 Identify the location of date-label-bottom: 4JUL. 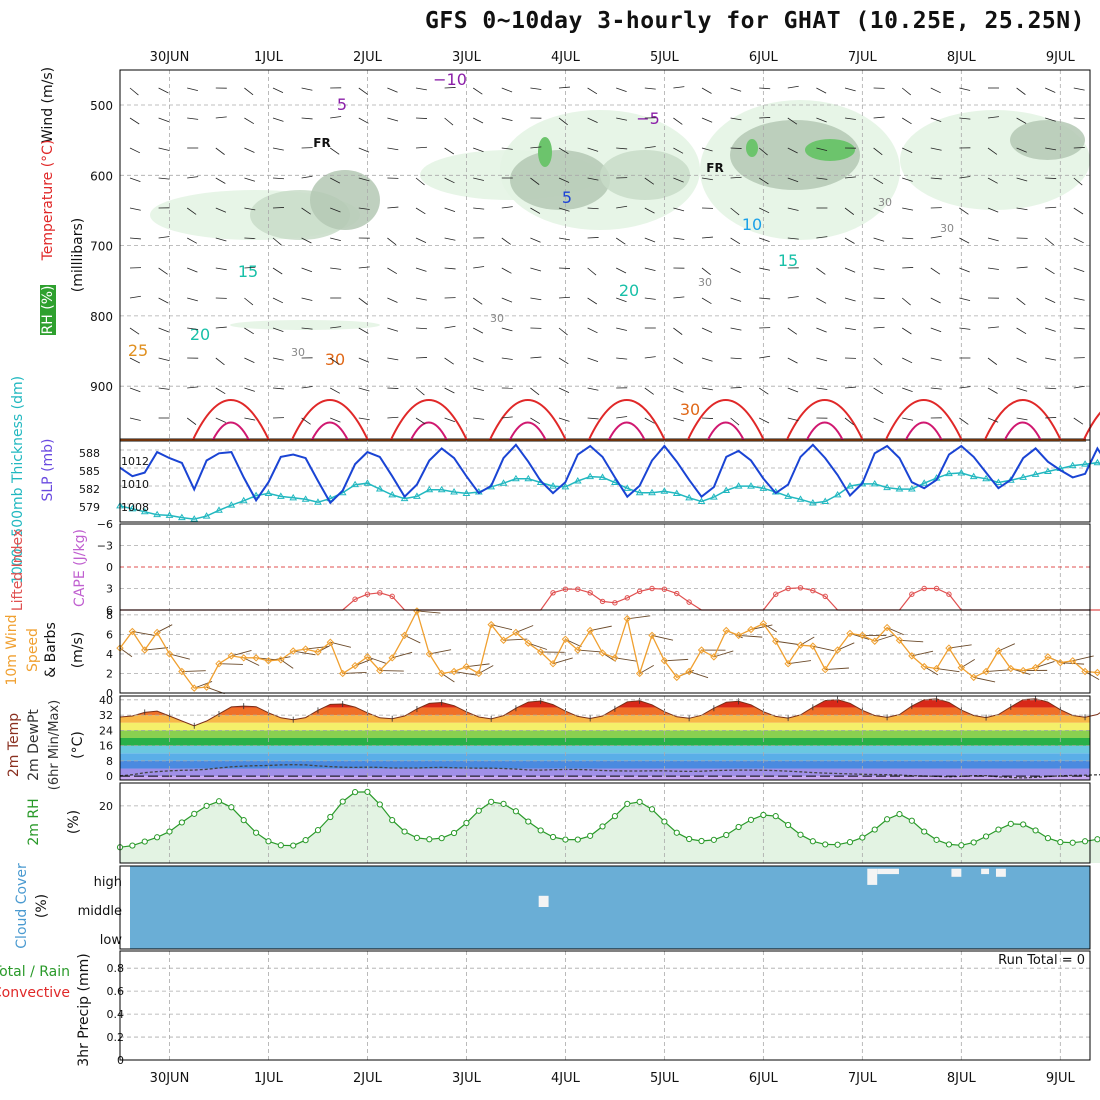
(566, 1078).